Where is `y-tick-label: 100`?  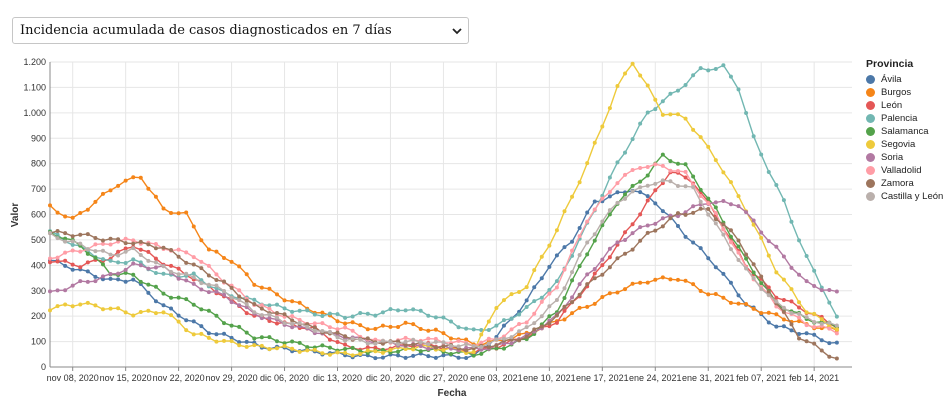
y-tick-label: 100 is located at coordinates (38, 342).